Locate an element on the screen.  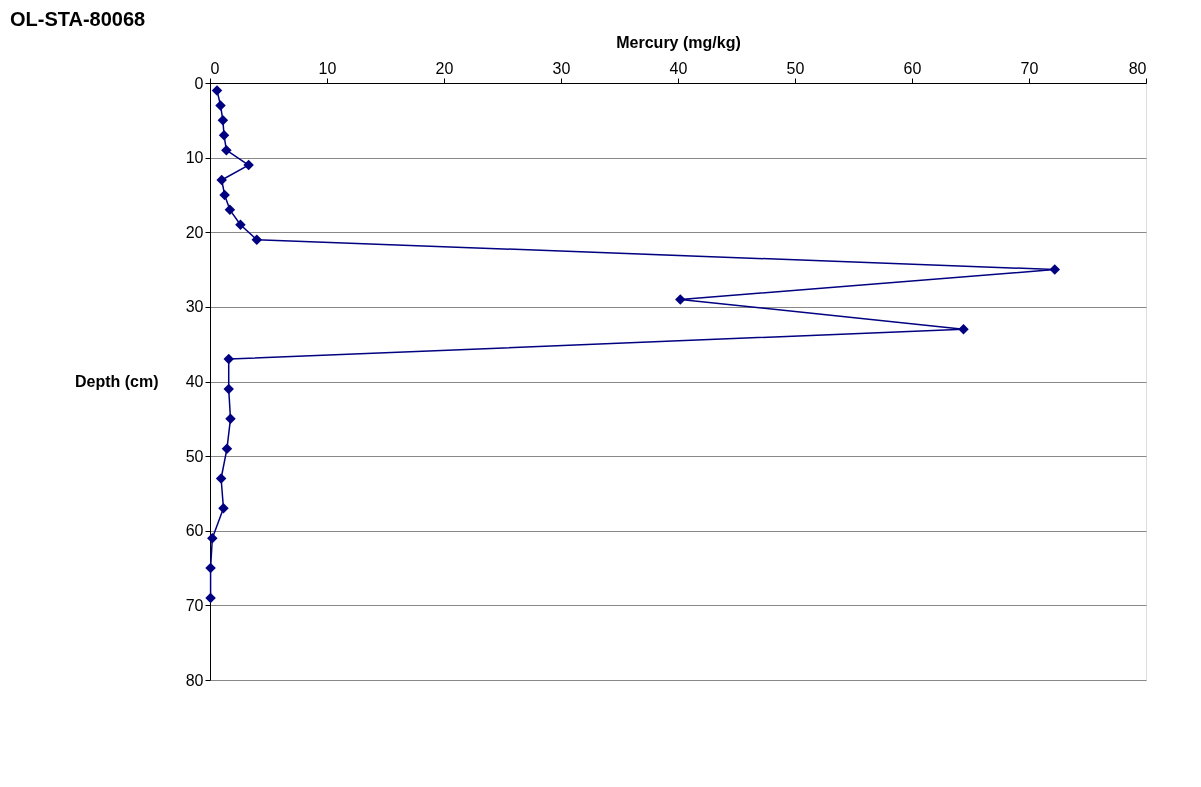
x-tick-label: 10 is located at coordinates (327, 68).